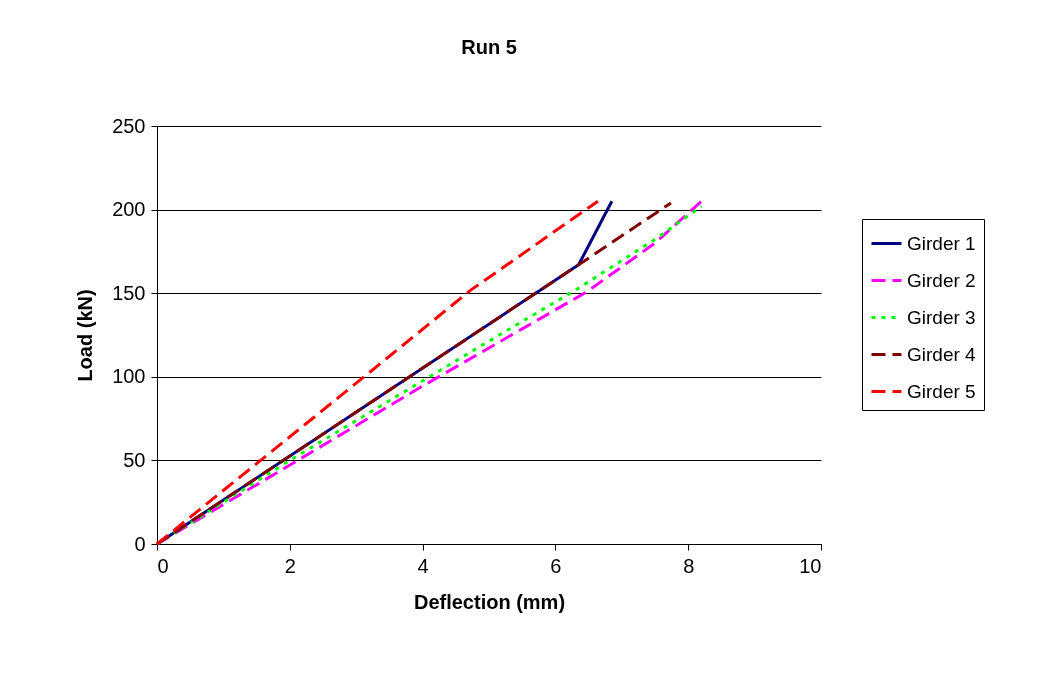 This screenshot has width=1061, height=693. What do you see at coordinates (85, 335) in the screenshot?
I see `y-axis-title: Load (kN)` at bounding box center [85, 335].